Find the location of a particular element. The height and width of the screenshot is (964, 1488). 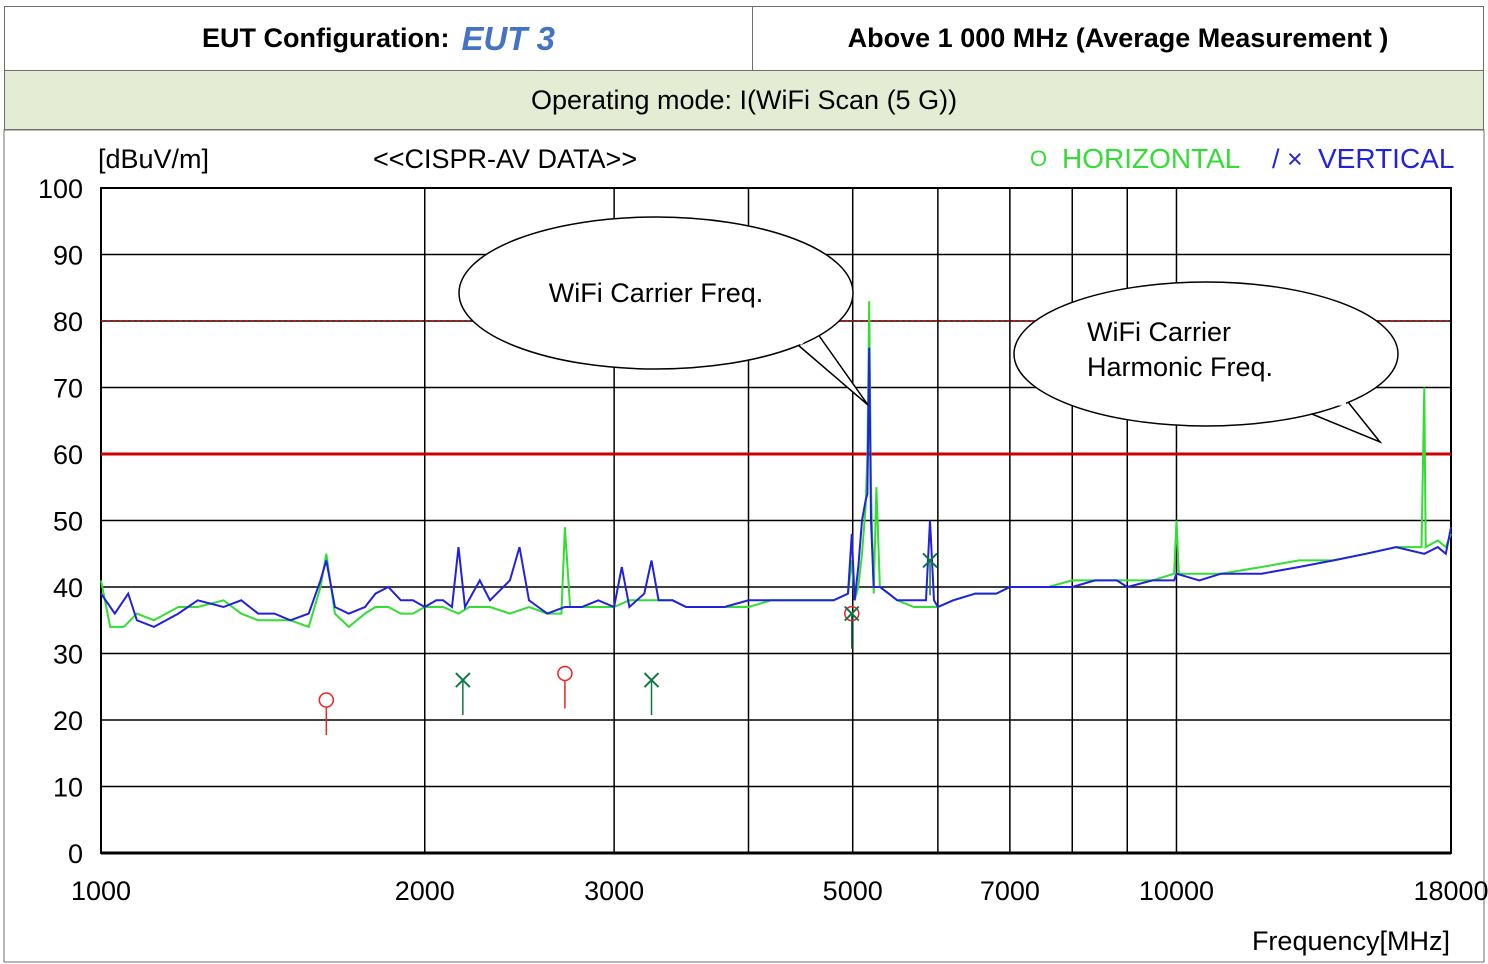

callout-pointer-carrier is located at coordinates (833, 367).